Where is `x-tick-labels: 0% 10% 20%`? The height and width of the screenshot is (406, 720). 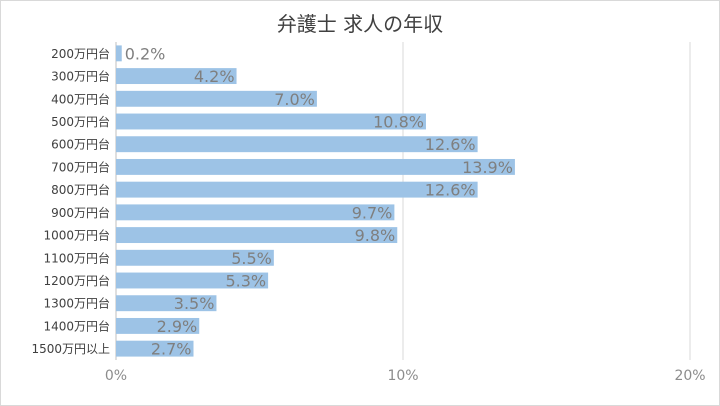 x-tick-labels: 0% 10% 20% is located at coordinates (405, 376).